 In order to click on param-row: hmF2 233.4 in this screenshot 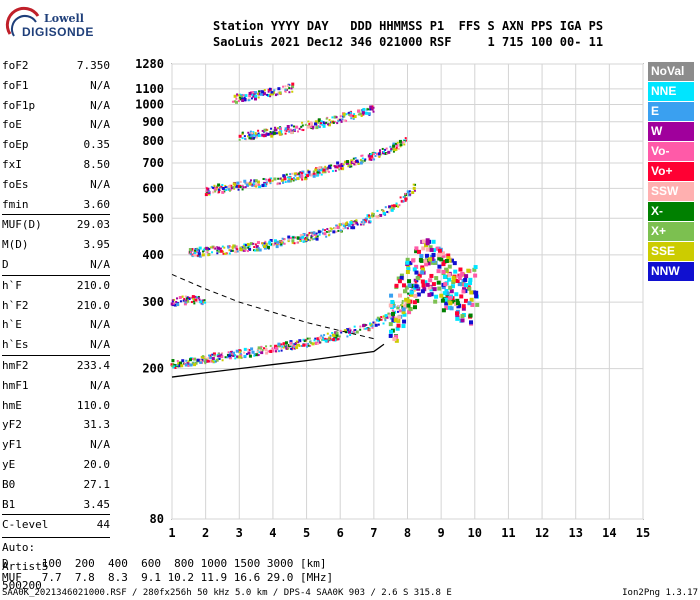, I will do `click(56, 365)`.